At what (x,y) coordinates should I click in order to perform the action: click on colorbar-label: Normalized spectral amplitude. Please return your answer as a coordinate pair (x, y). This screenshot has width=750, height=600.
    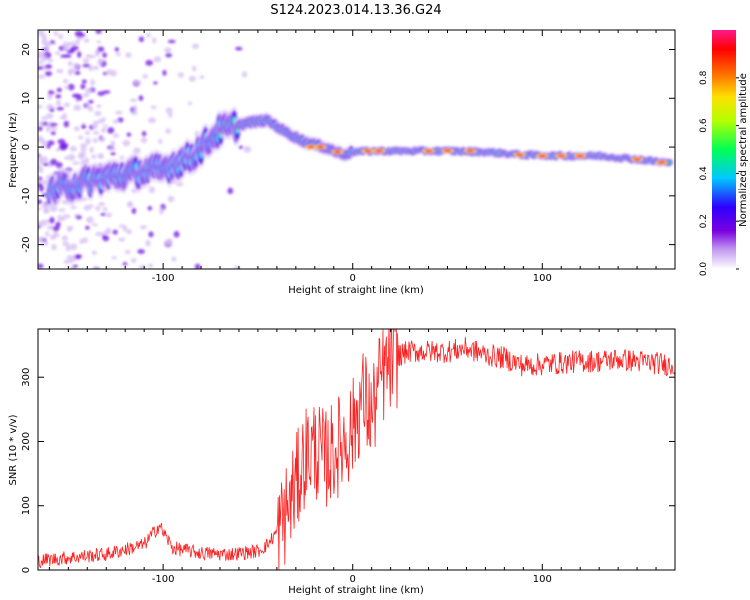
    Looking at the image, I should click on (743, 150).